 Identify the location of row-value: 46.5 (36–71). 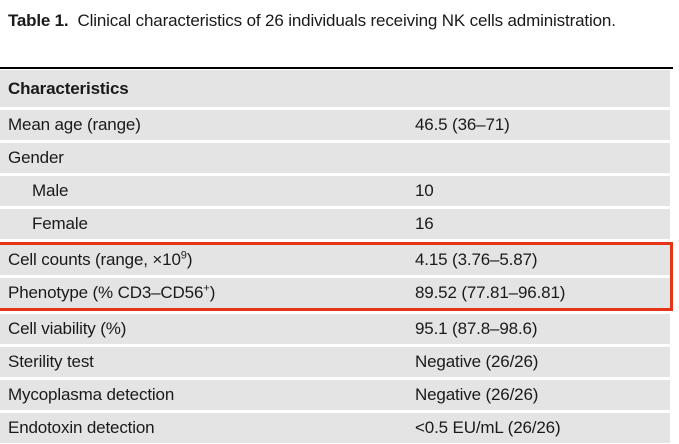
(462, 124).